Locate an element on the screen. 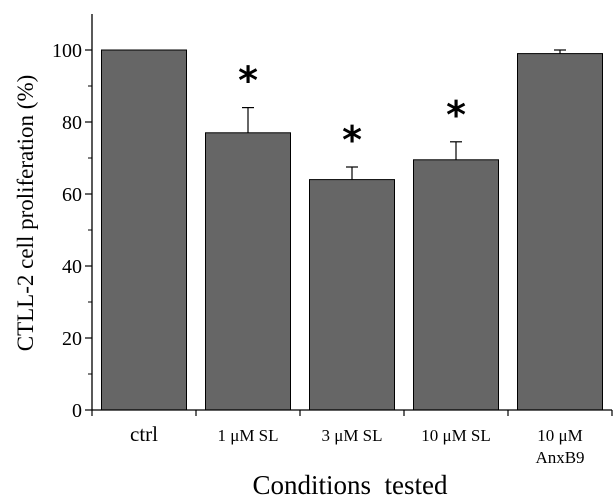 Image resolution: width=616 pixels, height=502 pixels. y-axis-title: CTLL-2 cell proliferation (%) is located at coordinates (25, 213).